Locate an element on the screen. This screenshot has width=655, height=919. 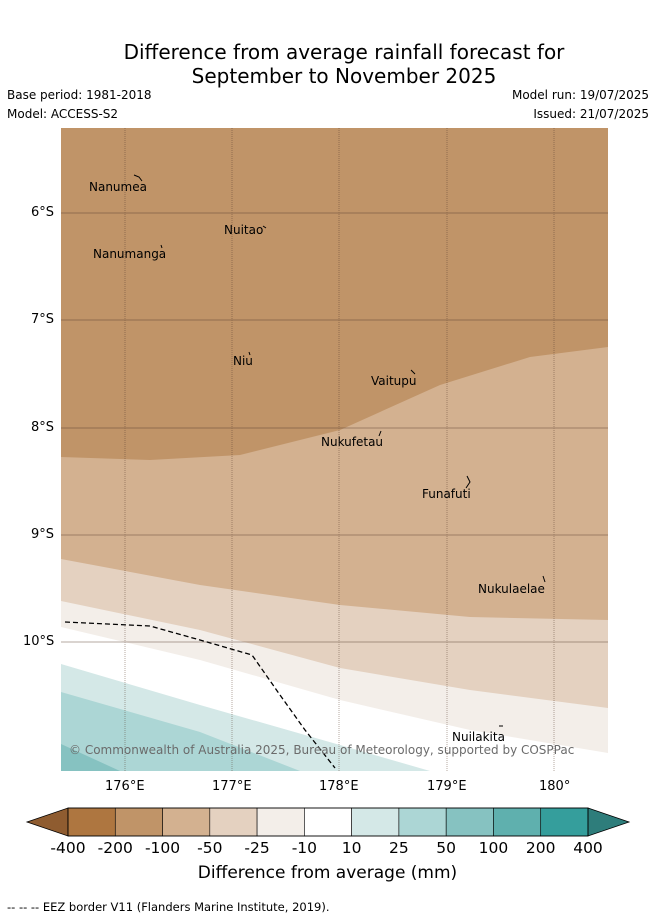
place-nukufetau: Nukufetau is located at coordinates (352, 442).